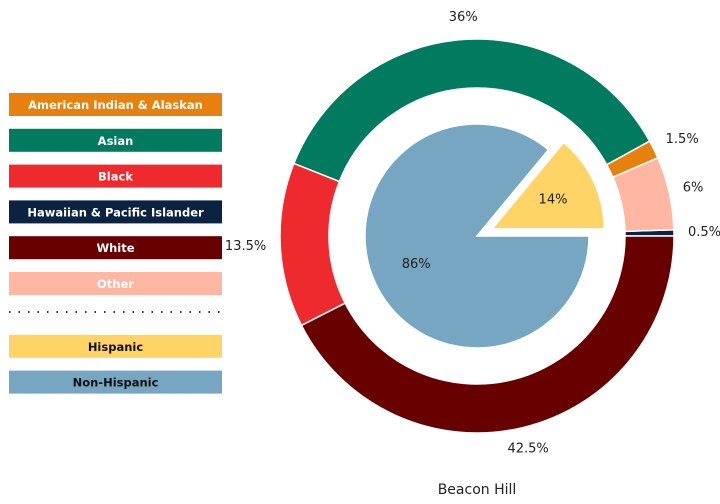  I want to click on value-label: 14%, so click(553, 200).